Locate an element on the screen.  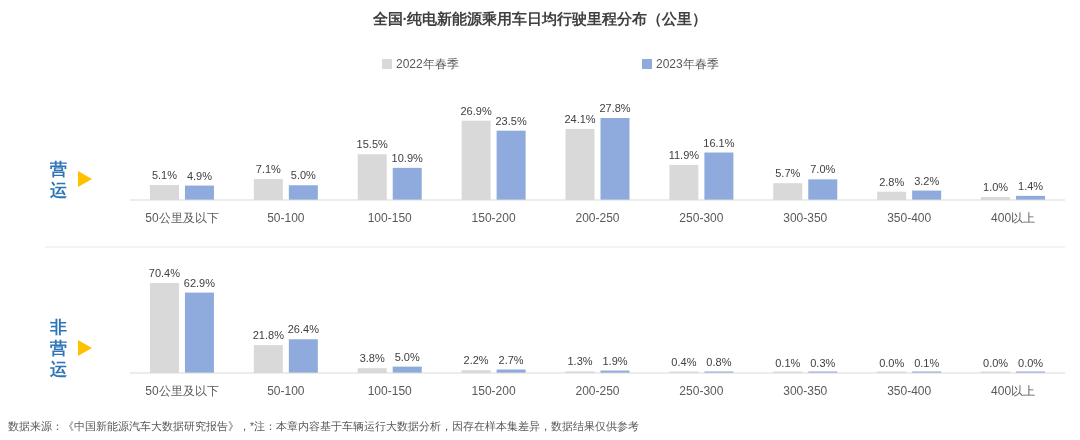
data-label: 5.1% is located at coordinates (164, 174).